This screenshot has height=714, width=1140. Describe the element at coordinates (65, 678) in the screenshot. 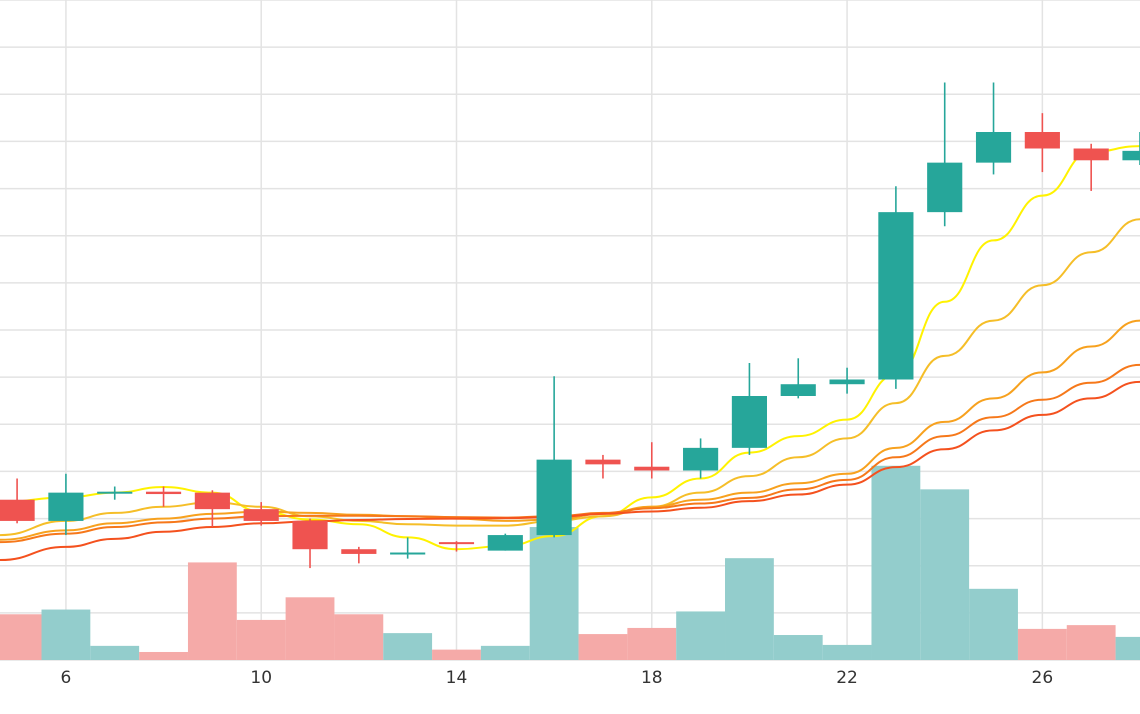

I see `x-tick-label: 6` at that location.